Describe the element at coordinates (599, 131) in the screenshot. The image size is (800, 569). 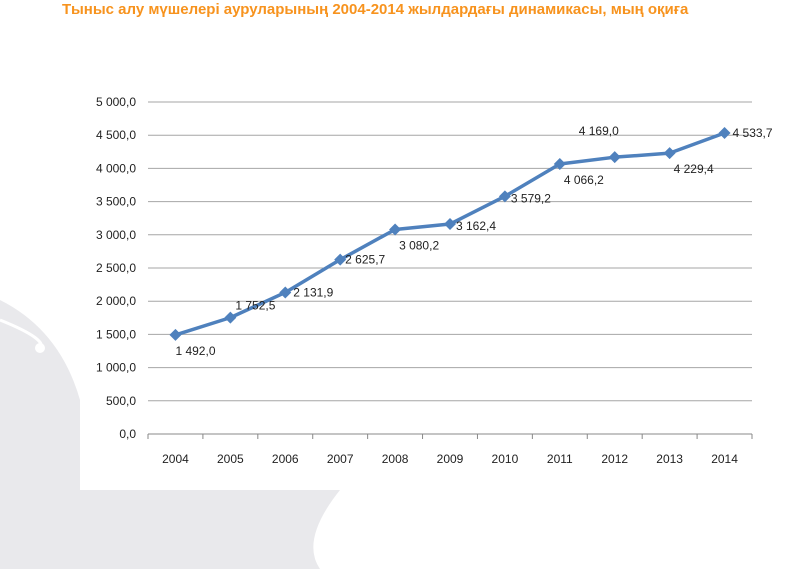
I see `data-label: 4 169,0` at that location.